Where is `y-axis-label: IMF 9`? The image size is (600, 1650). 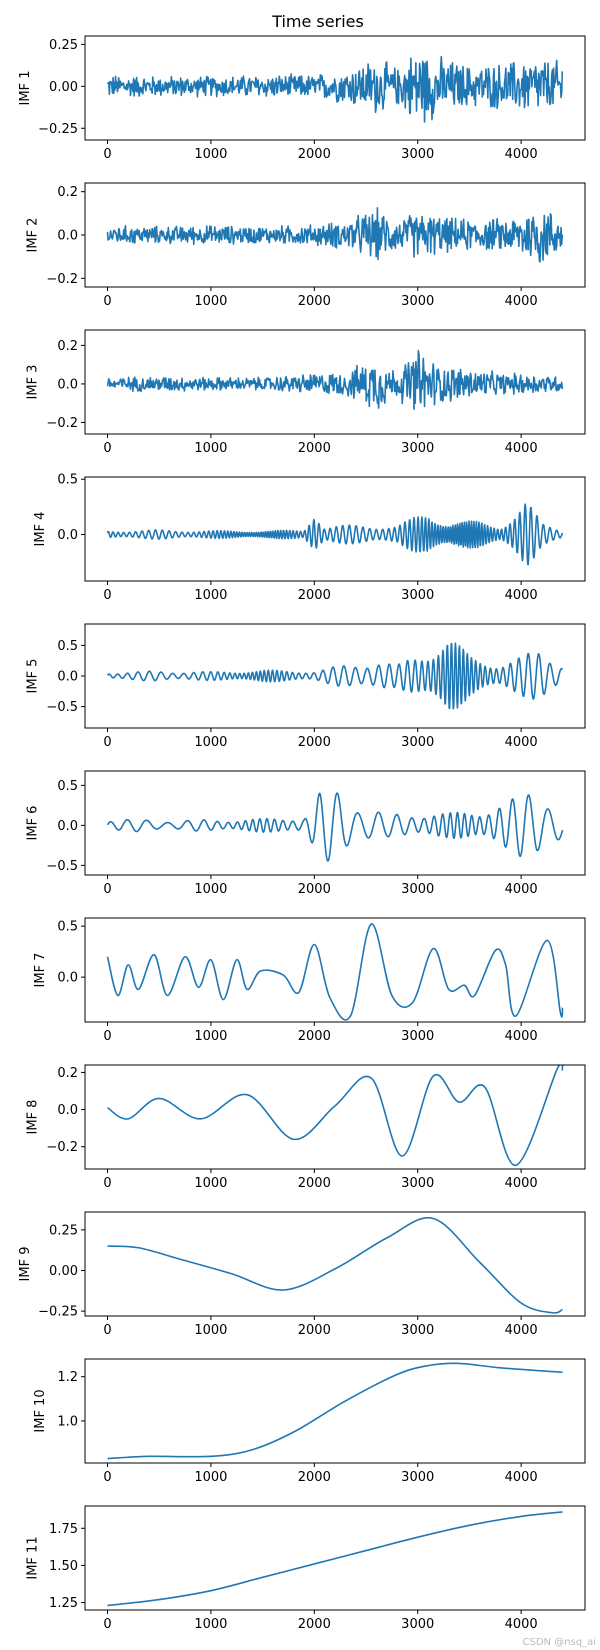
y-axis-label: IMF 9 is located at coordinates (25, 1264).